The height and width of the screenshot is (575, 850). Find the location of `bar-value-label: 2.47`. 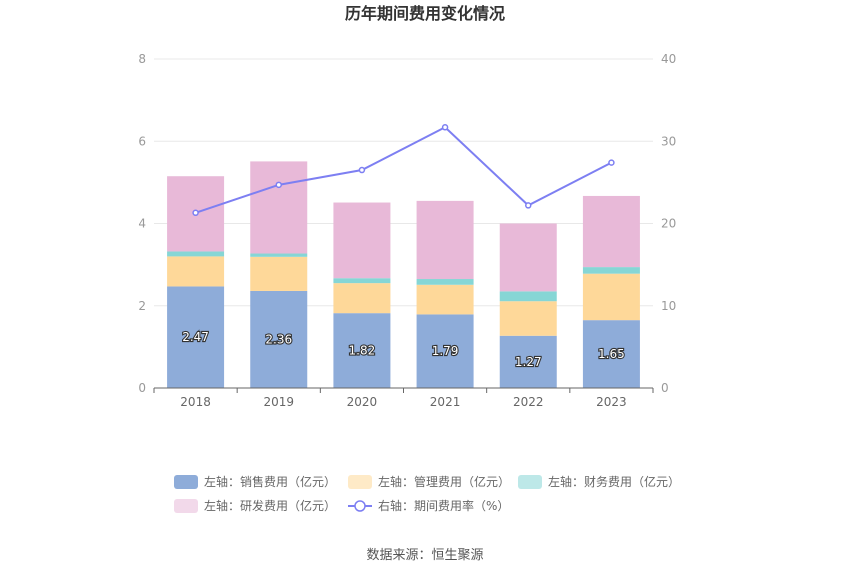

bar-value-label: 2.47 is located at coordinates (195, 337).